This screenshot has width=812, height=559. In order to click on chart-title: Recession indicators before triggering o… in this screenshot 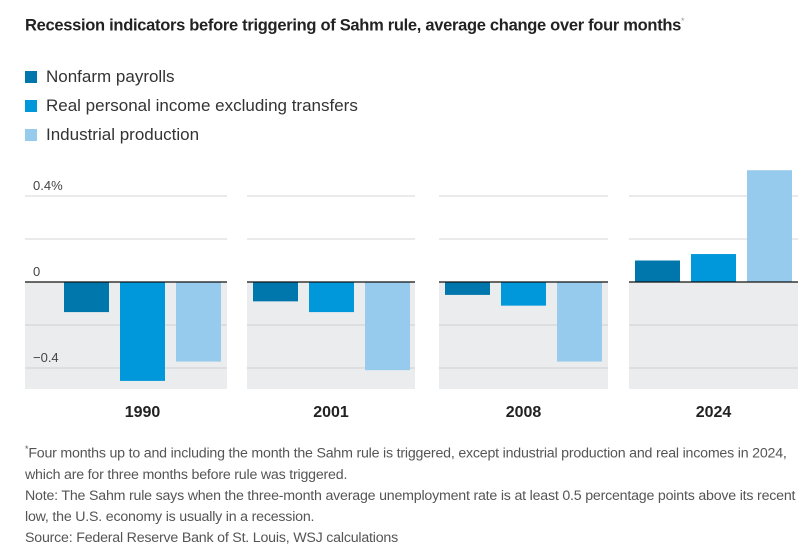, I will do `click(355, 25)`.